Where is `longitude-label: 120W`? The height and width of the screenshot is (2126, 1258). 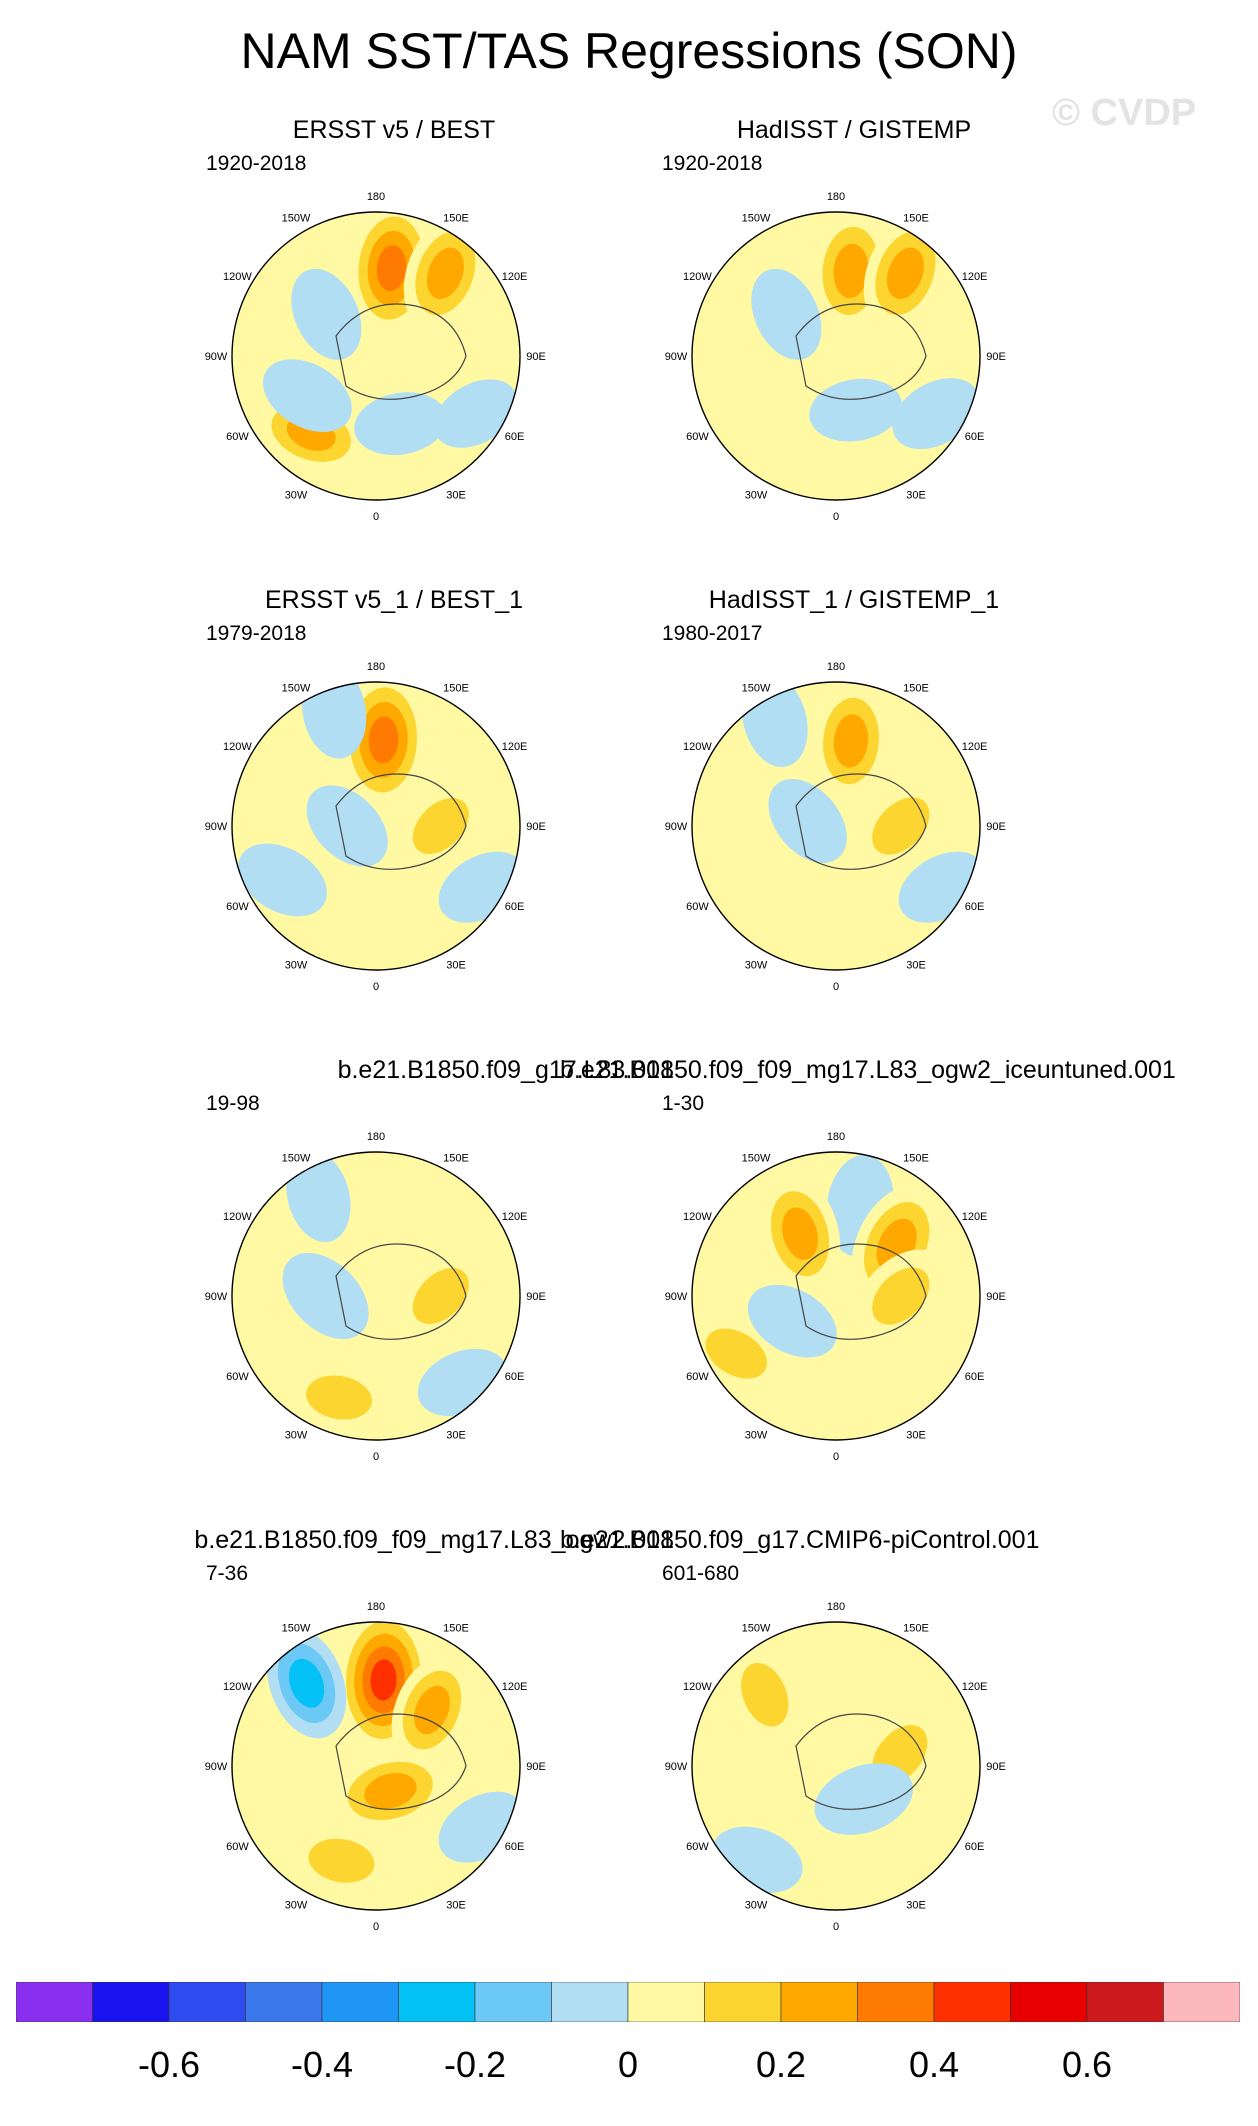 longitude-label: 120W is located at coordinates (237, 1217).